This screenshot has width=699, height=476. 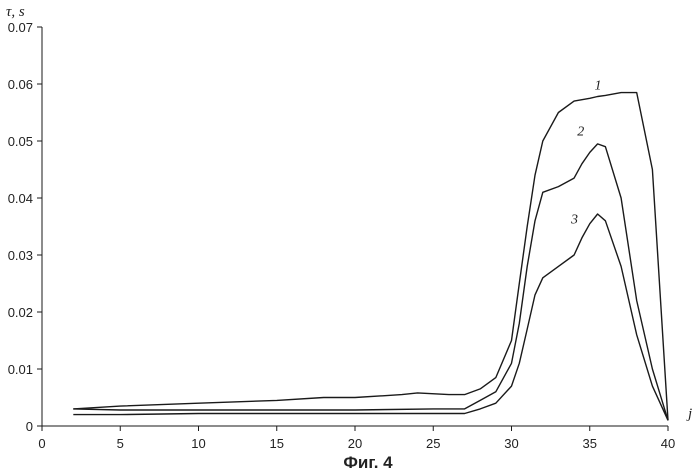 What do you see at coordinates (597, 86) in the screenshot?
I see `series-label-1: 1` at bounding box center [597, 86].